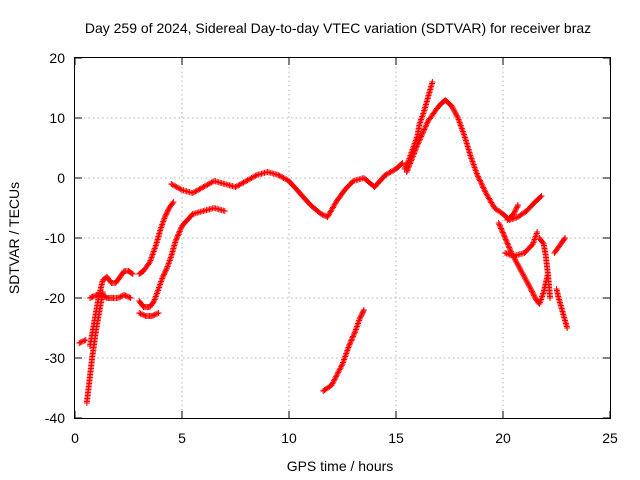  I want to click on series-arc-l, so click(523, 263).